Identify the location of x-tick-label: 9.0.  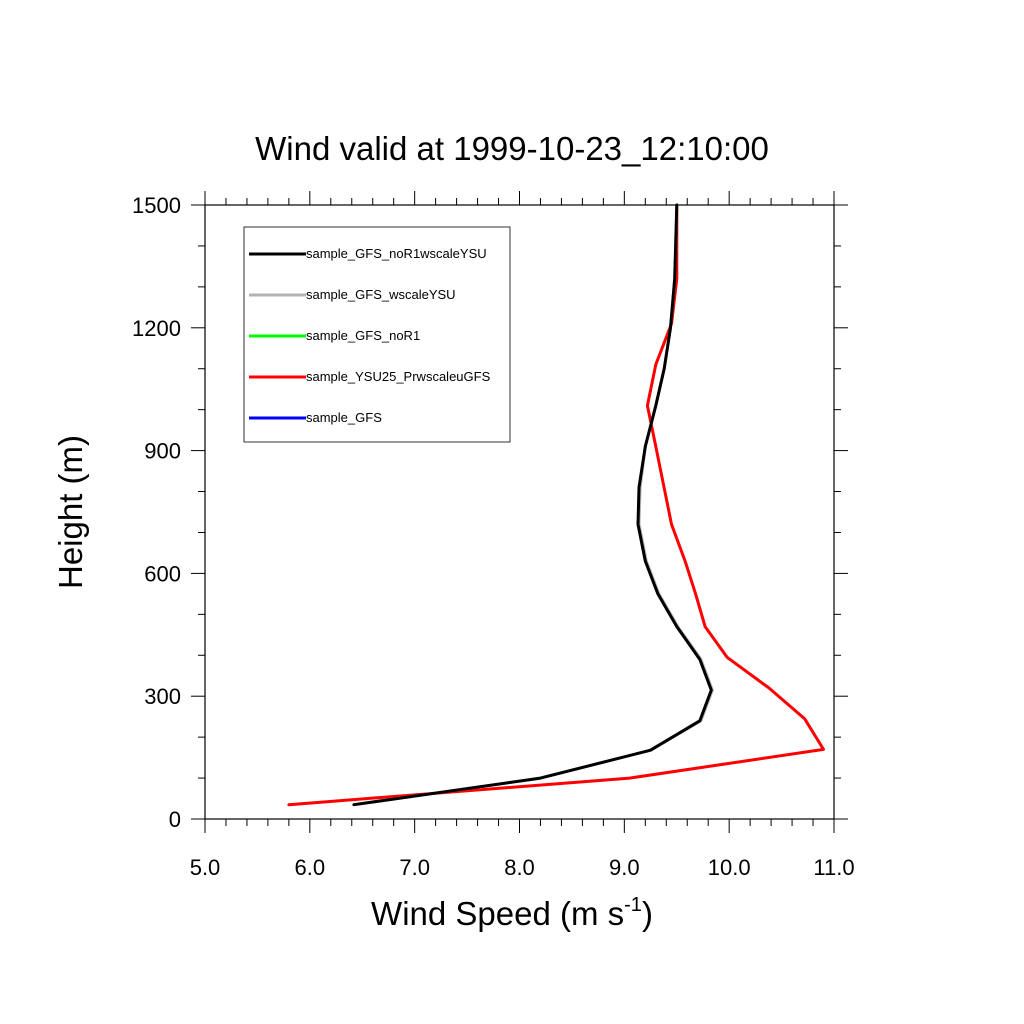
(624, 867).